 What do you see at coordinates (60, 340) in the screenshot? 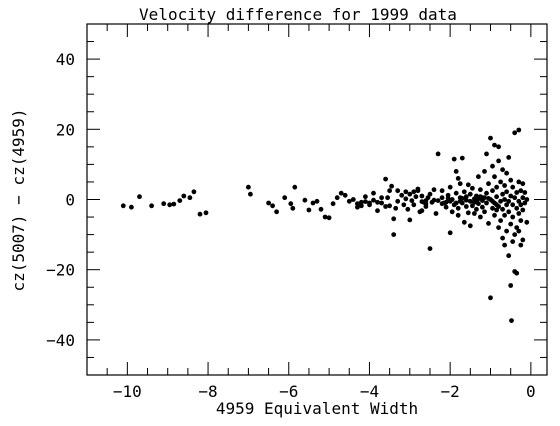
I see `y-tick-label: −40` at bounding box center [60, 340].